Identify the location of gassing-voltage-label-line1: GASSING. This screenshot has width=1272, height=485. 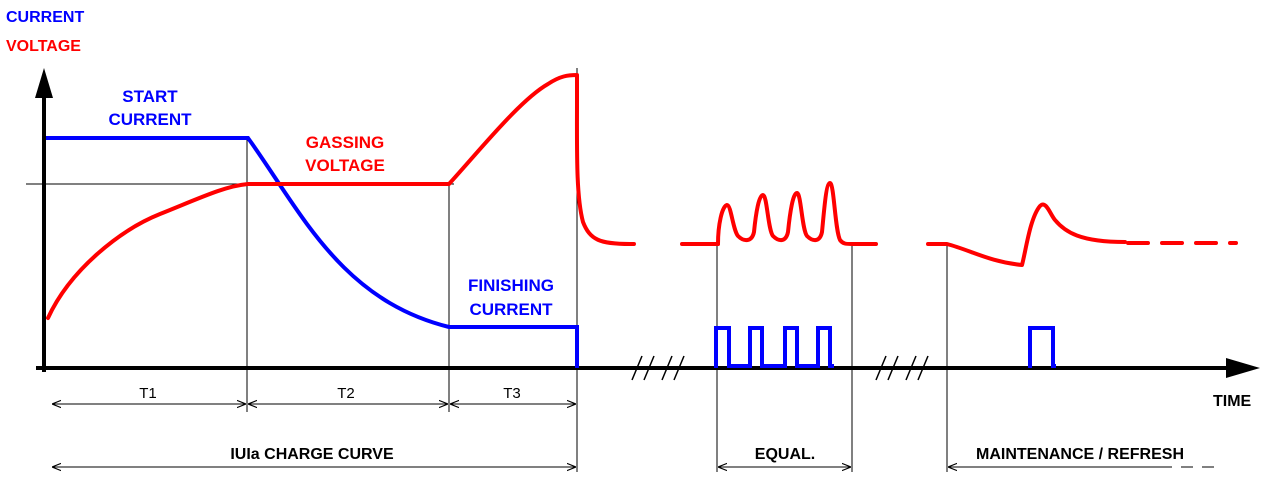
(345, 142).